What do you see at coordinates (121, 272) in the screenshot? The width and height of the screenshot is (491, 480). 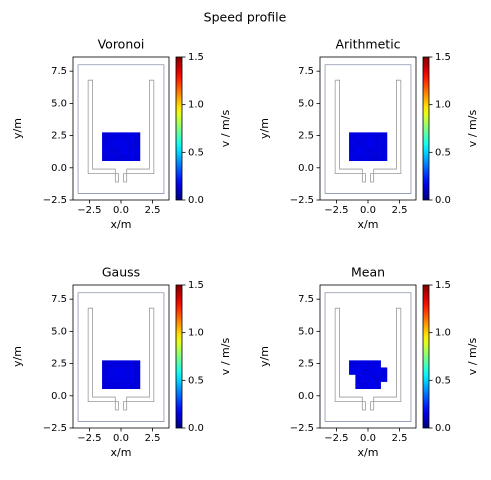 I see `axes-title: Gauss` at bounding box center [121, 272].